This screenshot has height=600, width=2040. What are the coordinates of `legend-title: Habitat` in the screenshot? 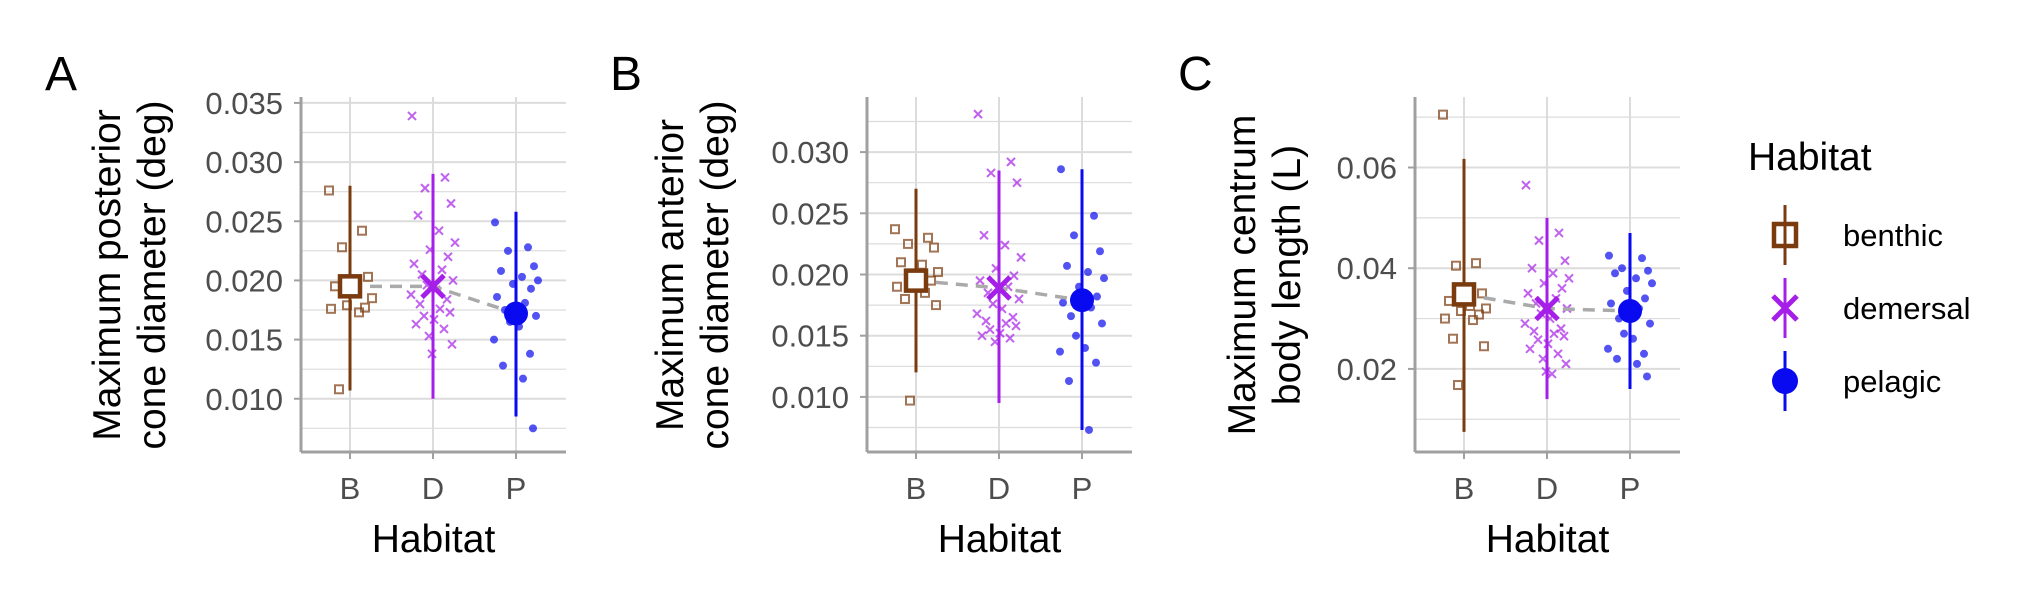 It's located at (1810, 157).